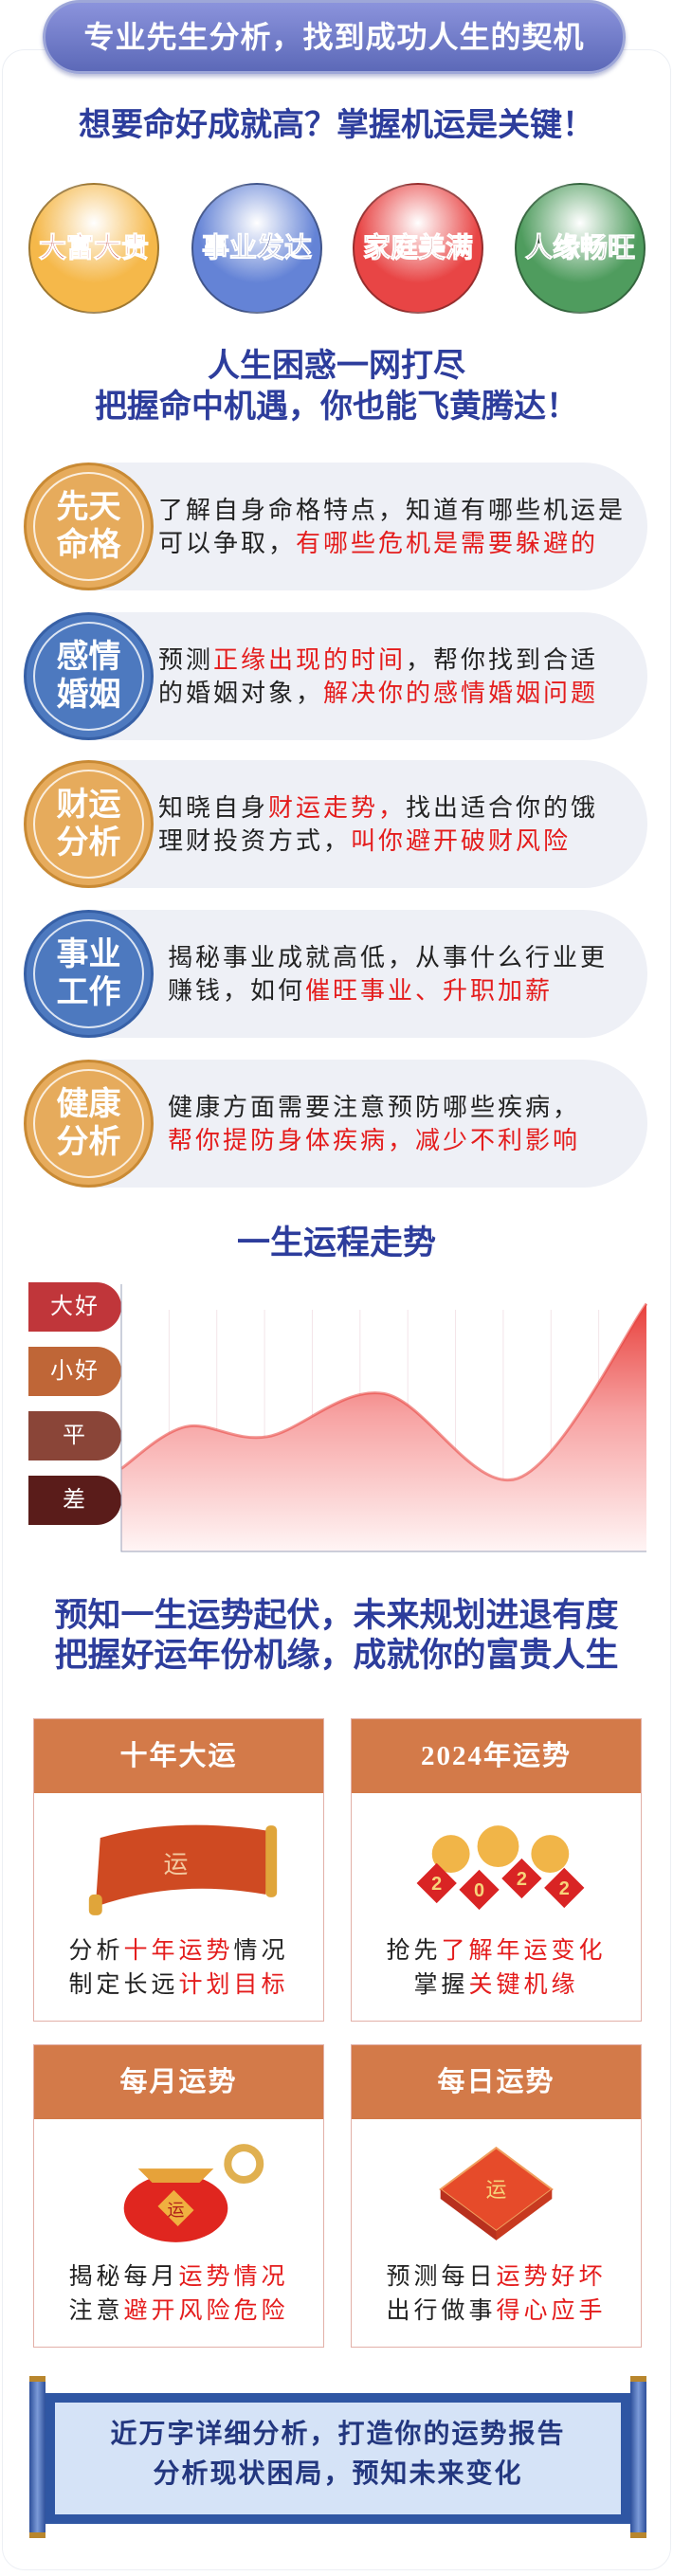  What do you see at coordinates (336, 1615) in the screenshot?
I see `headline-3a: 预知一生运势起伏，未来规划进退有度` at bounding box center [336, 1615].